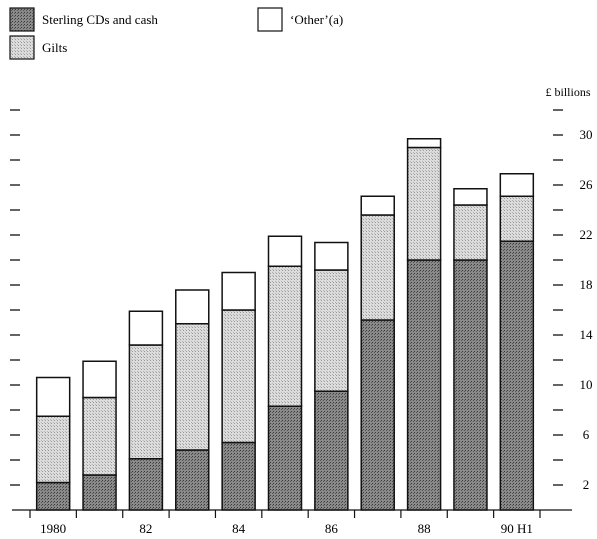  What do you see at coordinates (586, 134) in the screenshot?
I see `y-tick-label: 30` at bounding box center [586, 134].